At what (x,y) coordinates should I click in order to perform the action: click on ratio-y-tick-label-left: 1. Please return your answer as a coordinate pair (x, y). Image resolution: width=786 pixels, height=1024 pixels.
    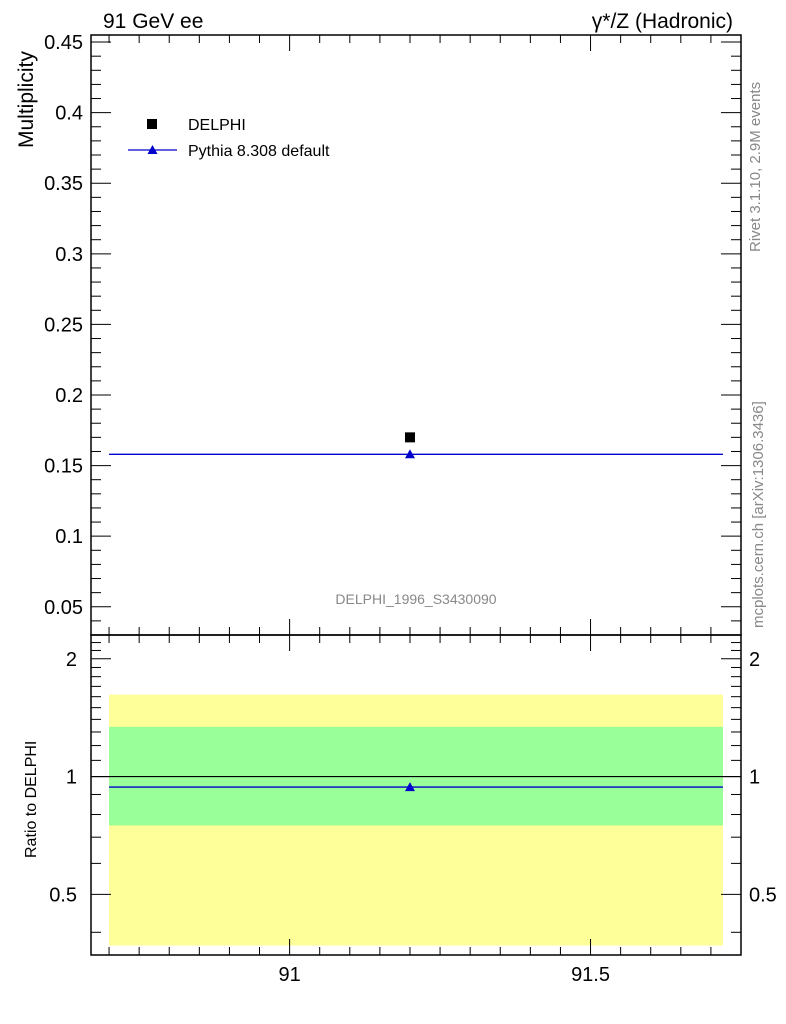
    Looking at the image, I should click on (71, 778).